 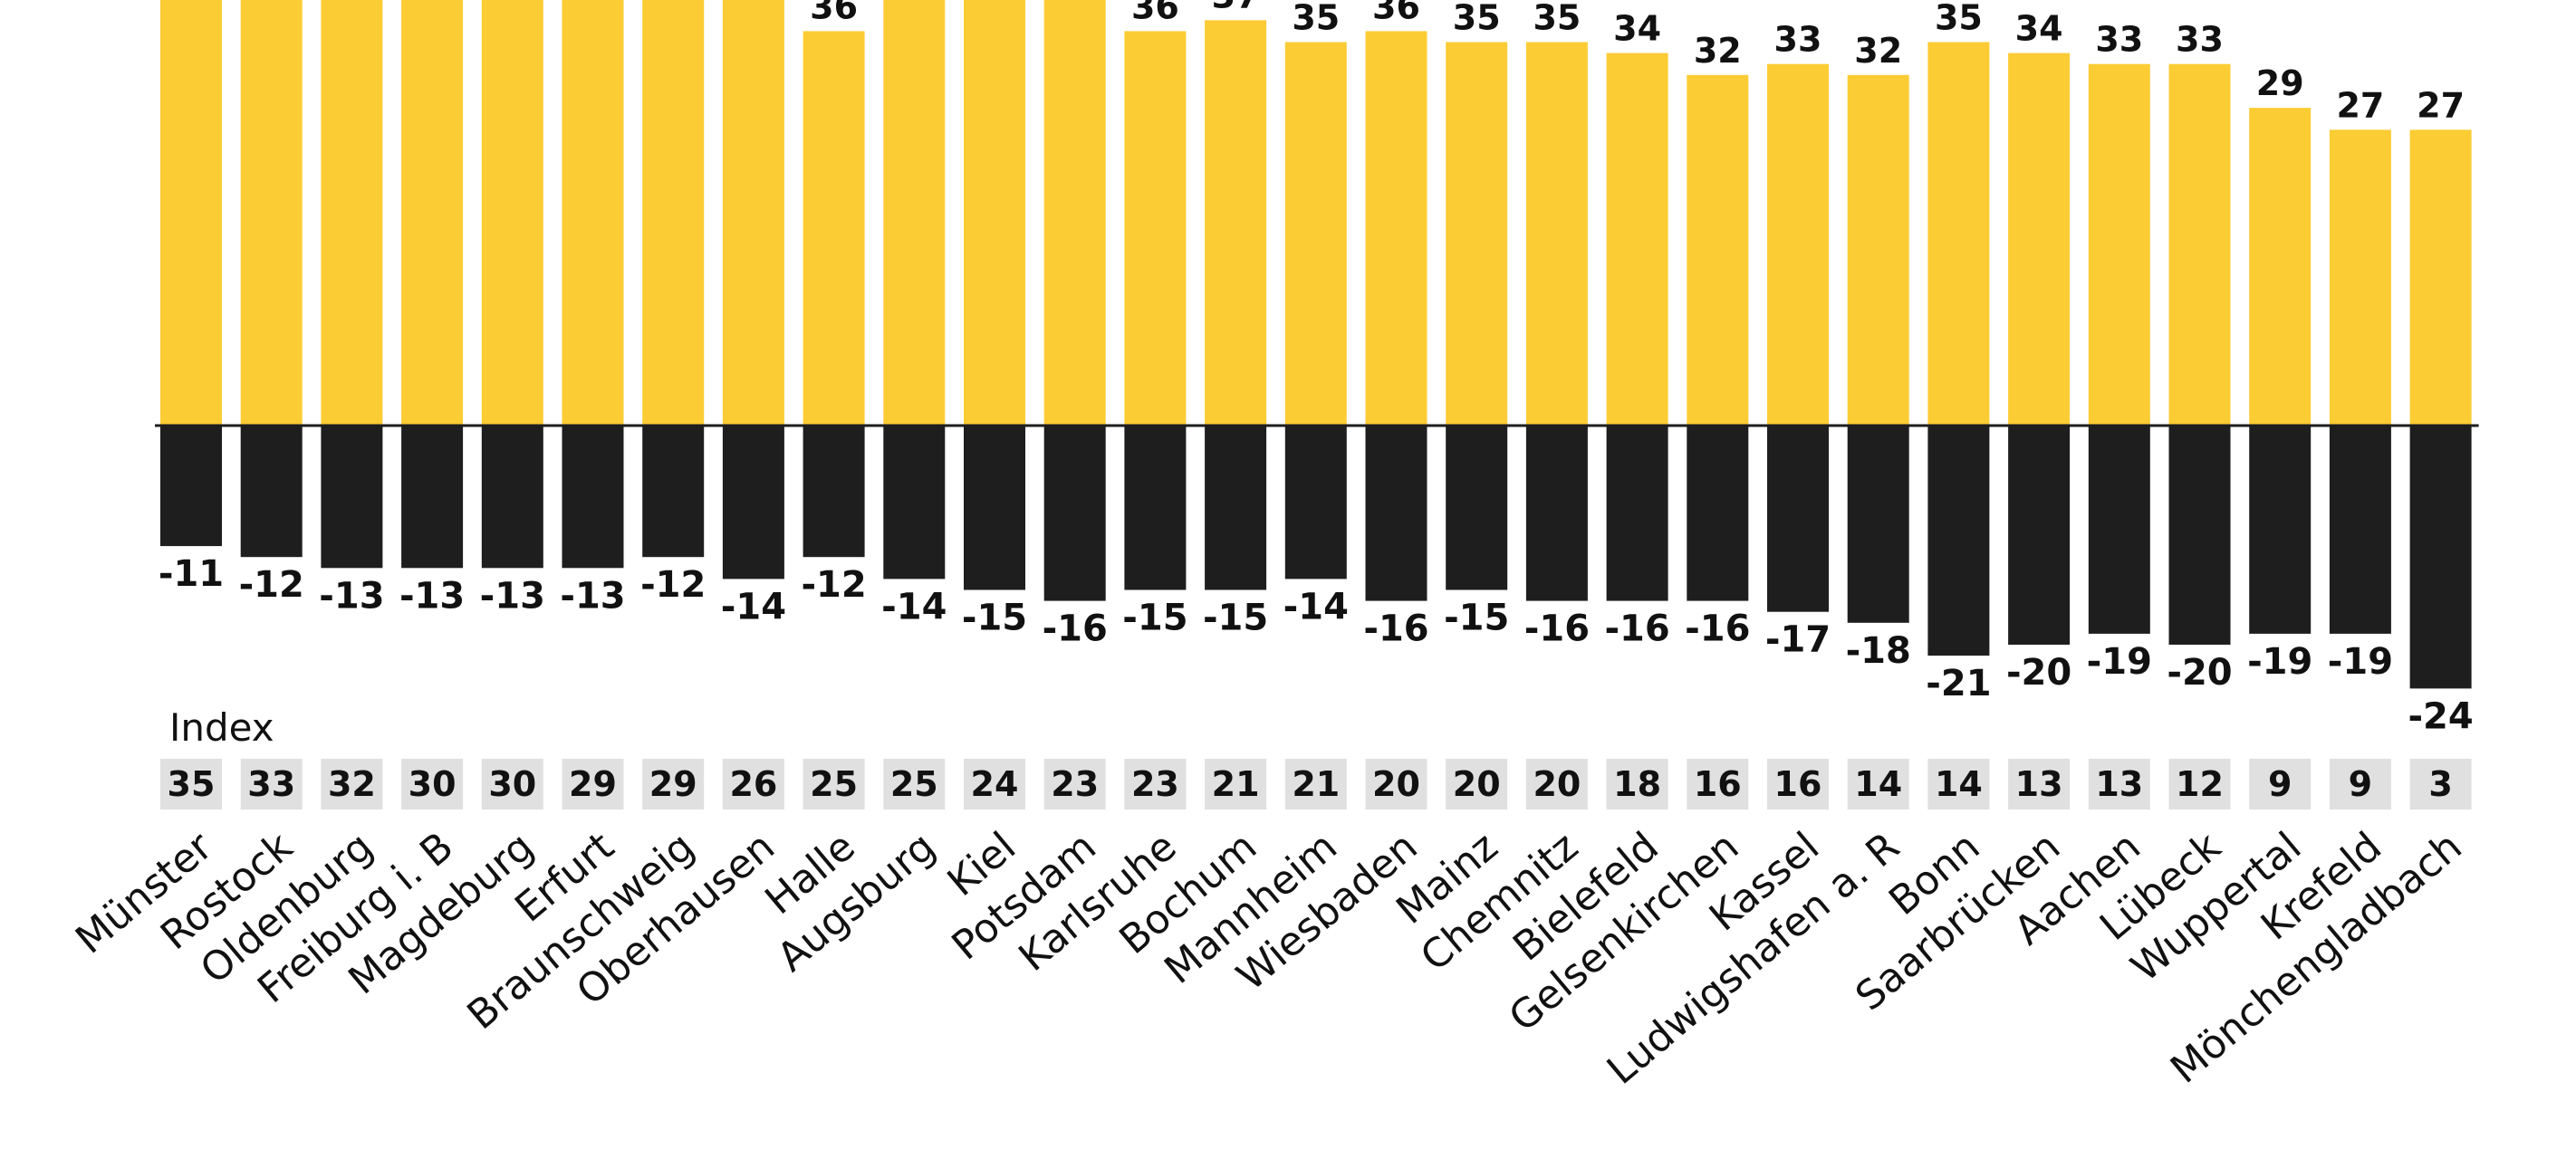 What do you see at coordinates (1958, 683) in the screenshot?
I see `negative-value-label: -21` at bounding box center [1958, 683].